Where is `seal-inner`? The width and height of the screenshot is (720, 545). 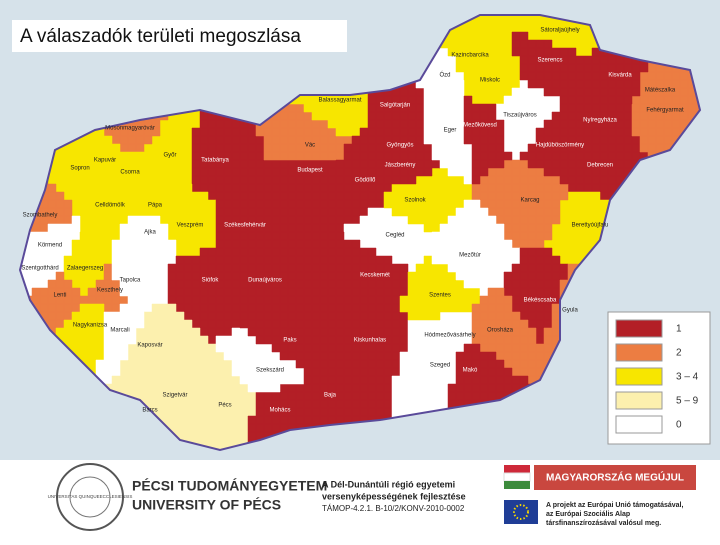
seal-inner is located at coordinates (90, 497).